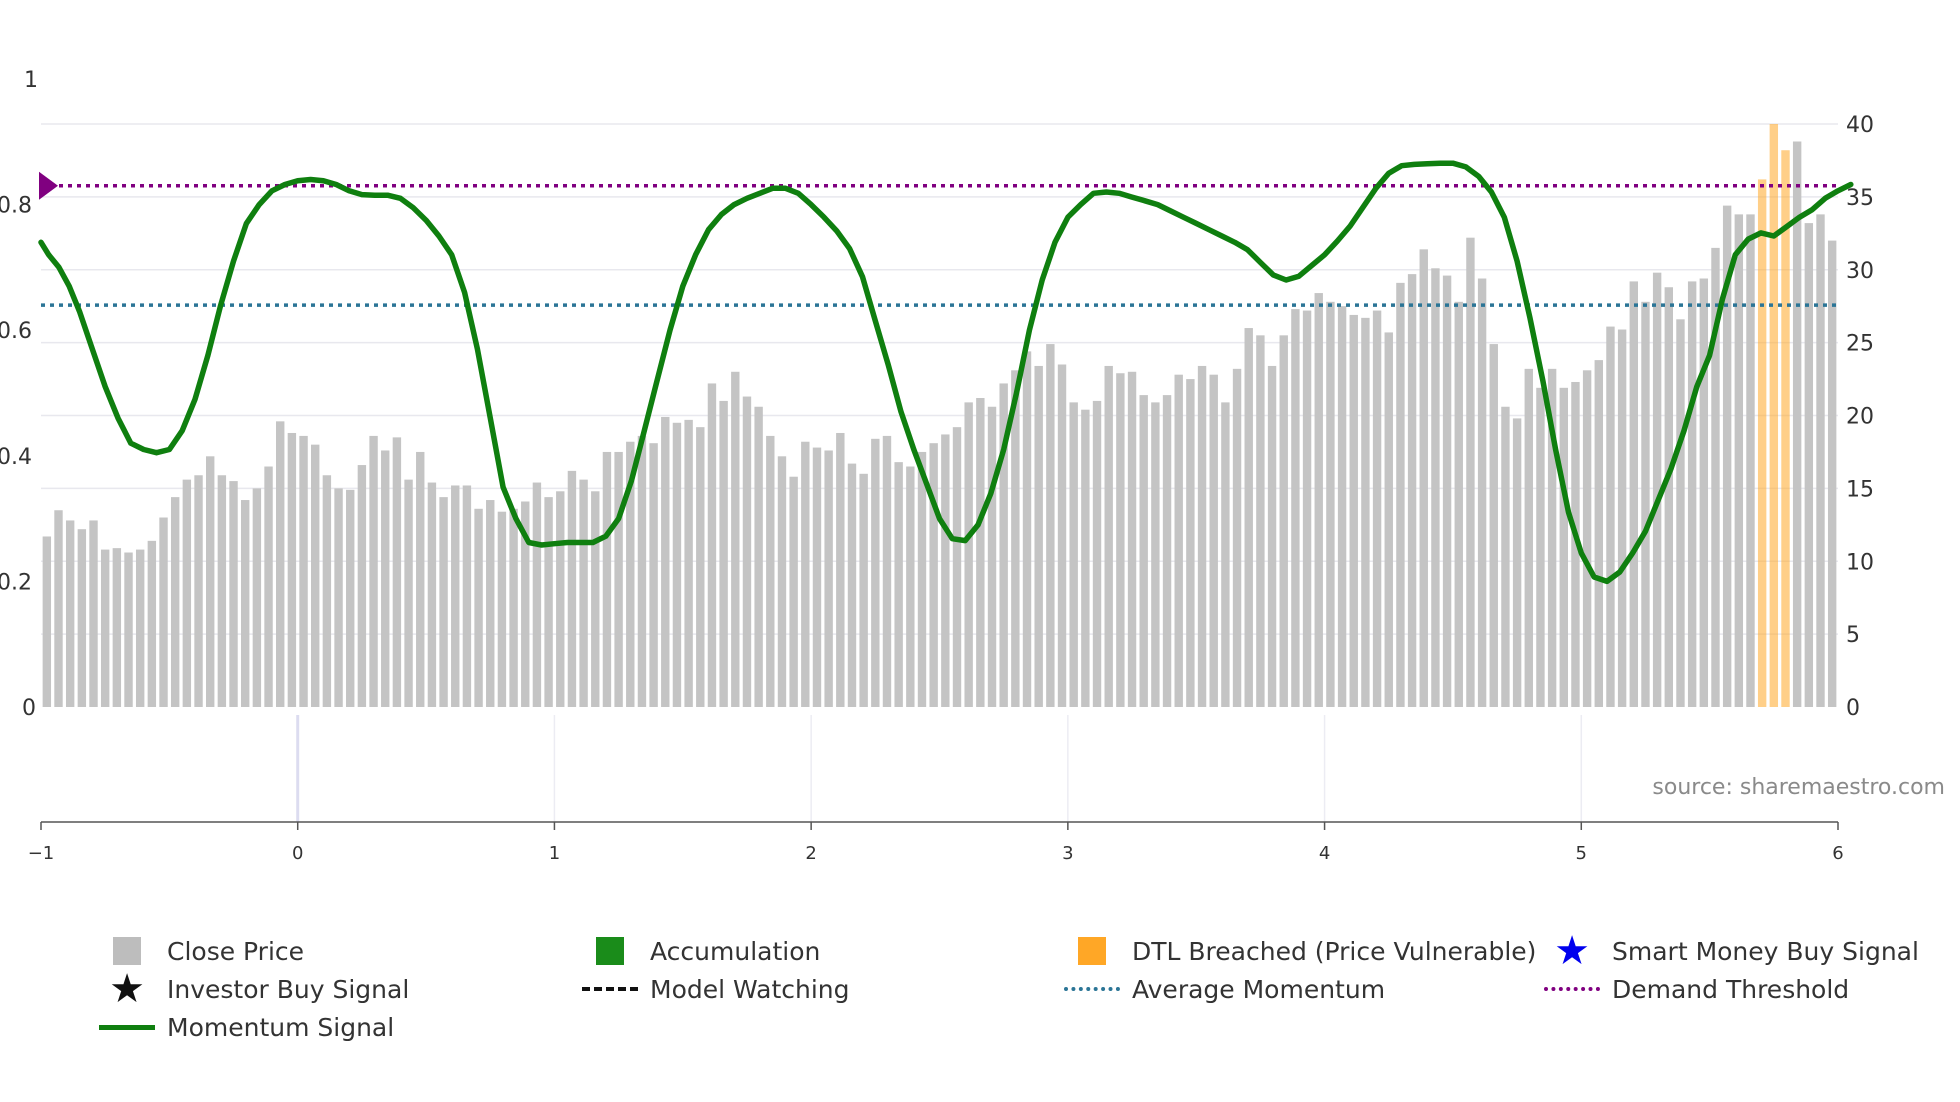  I want to click on solid-line-icon, so click(127, 1027).